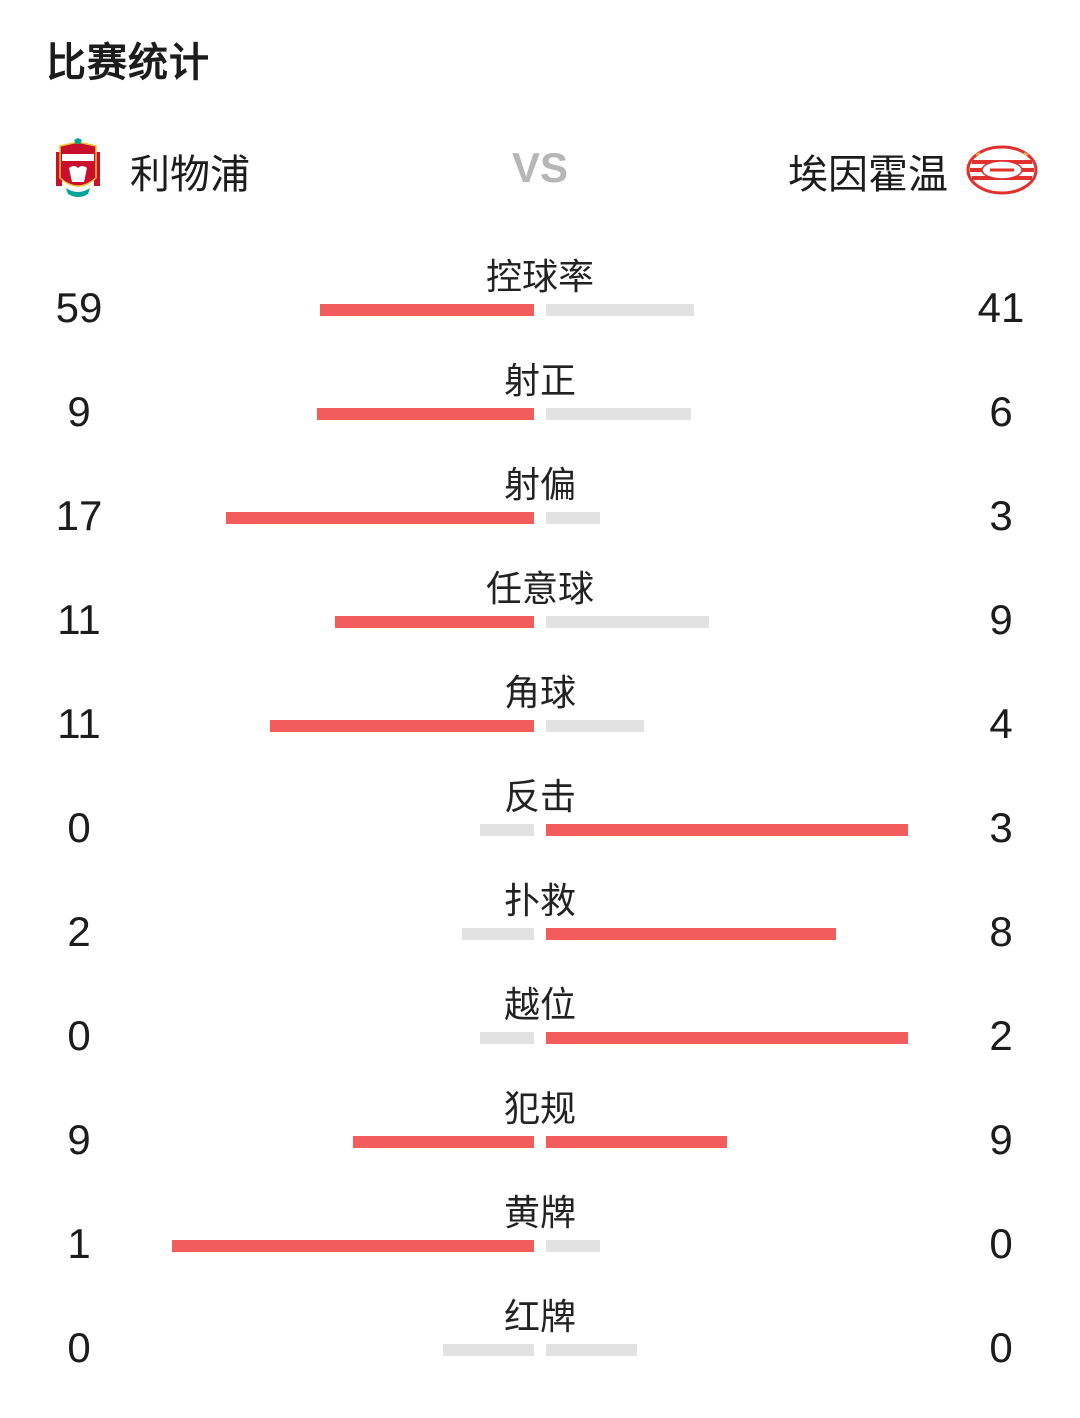  I want to click on stat-label: 扑救, so click(539, 901).